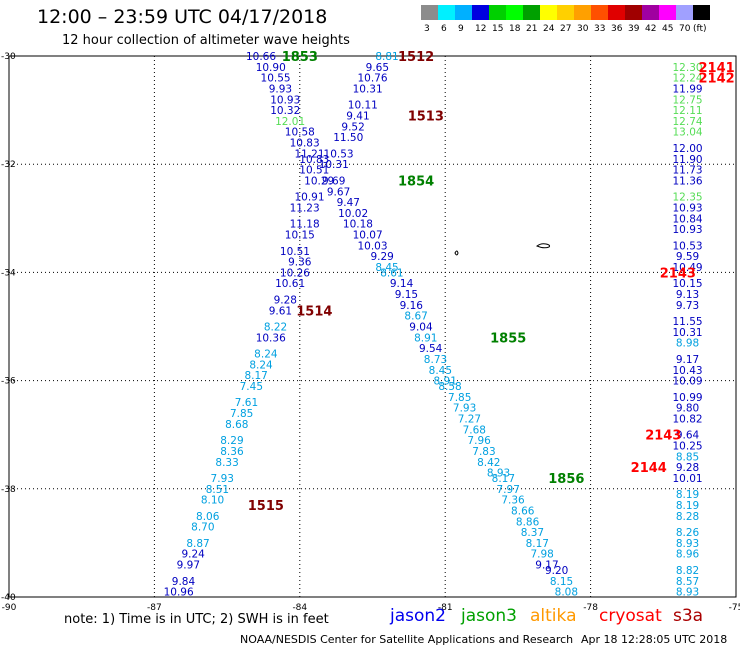 This screenshot has height=650, width=740. Describe the element at coordinates (271, 68) in the screenshot. I see `wave-height-label: 10.90` at that location.